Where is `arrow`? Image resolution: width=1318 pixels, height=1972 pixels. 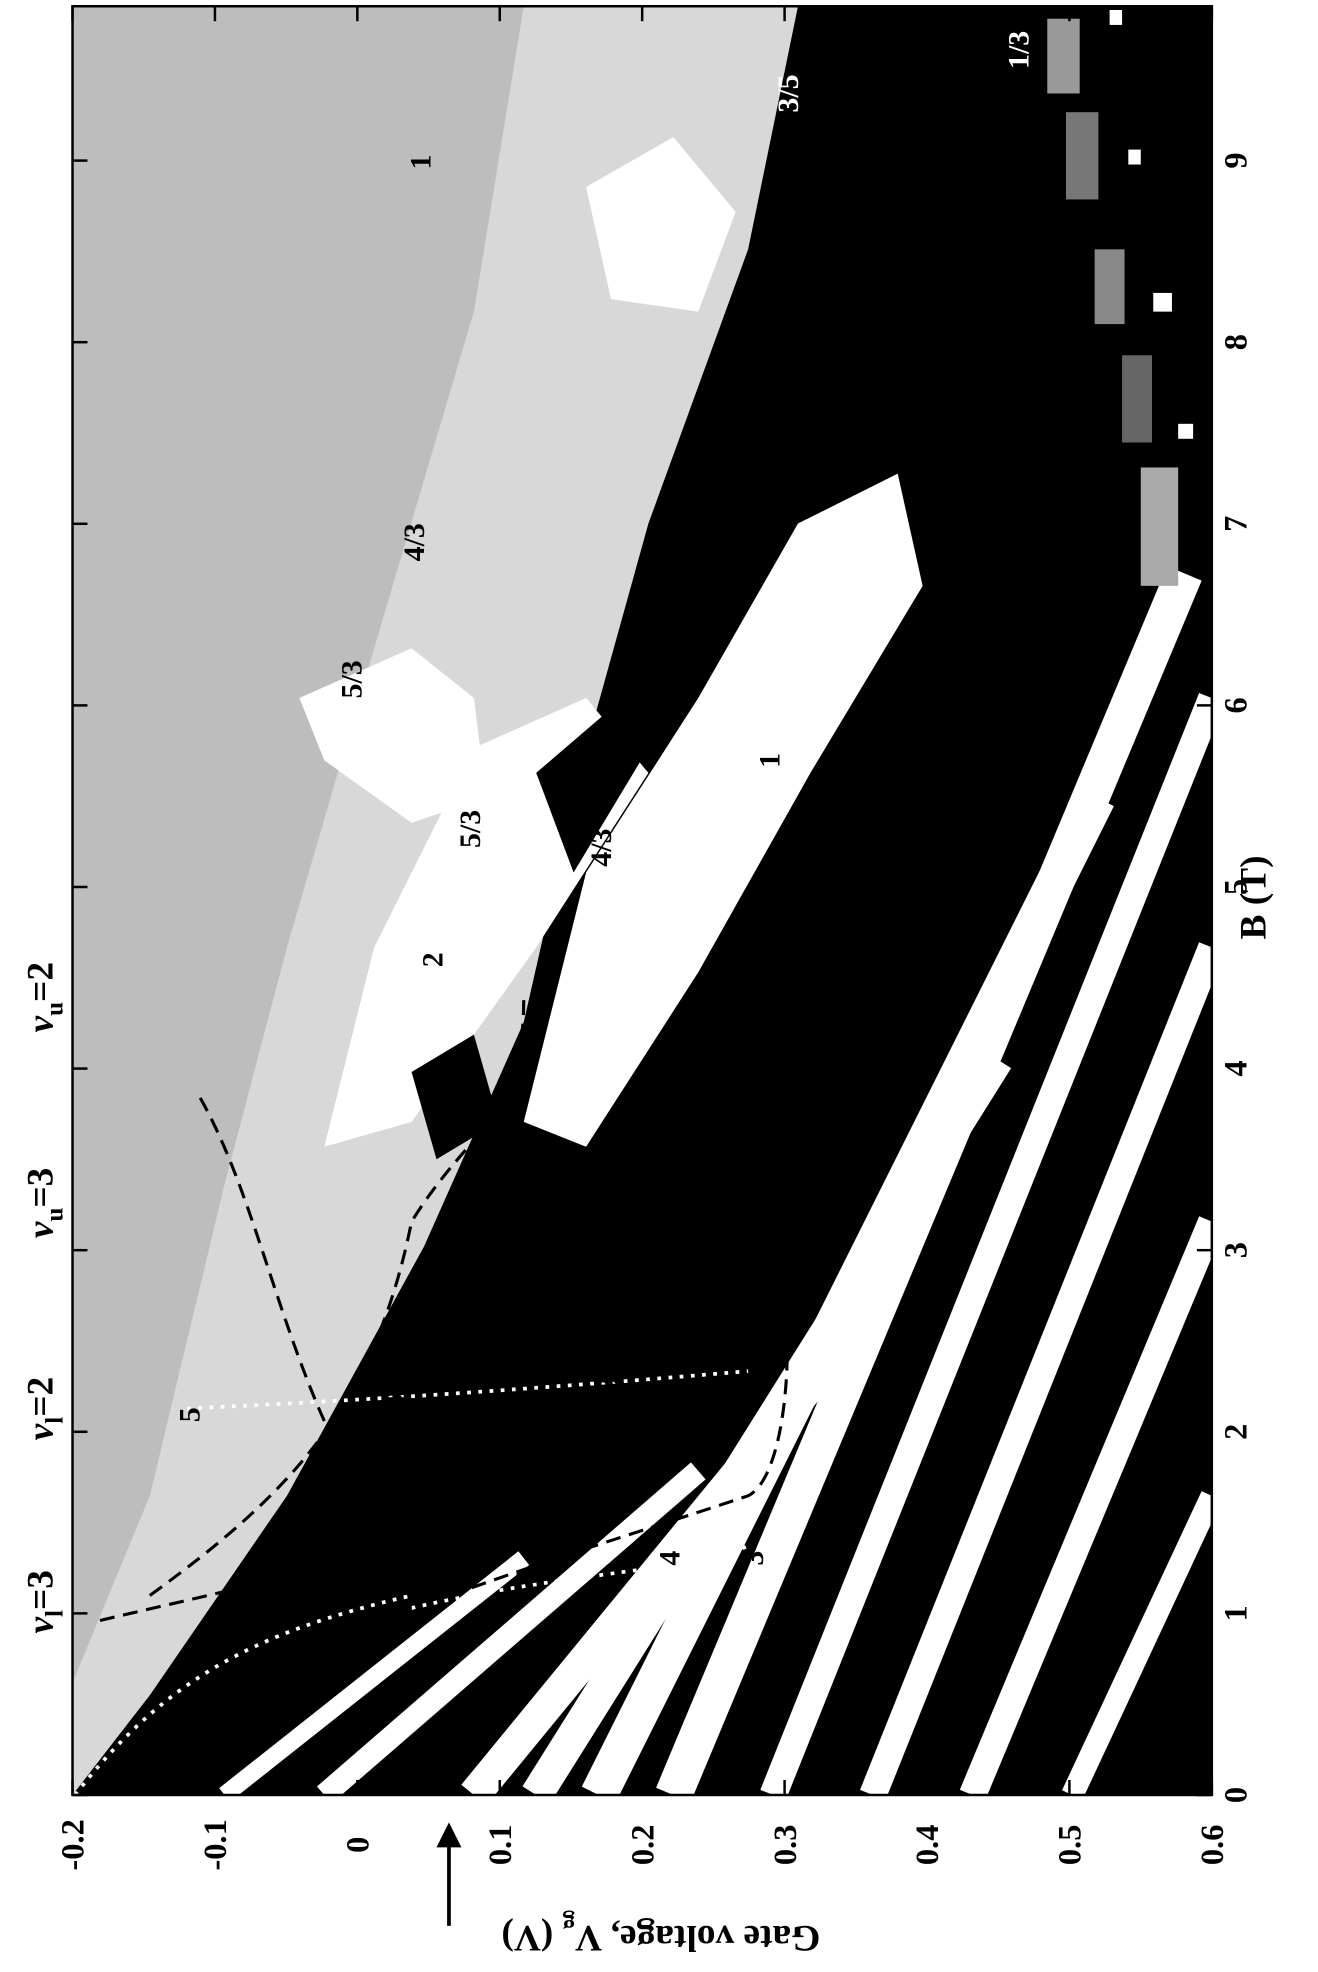
arrow is located at coordinates (449, 1874).